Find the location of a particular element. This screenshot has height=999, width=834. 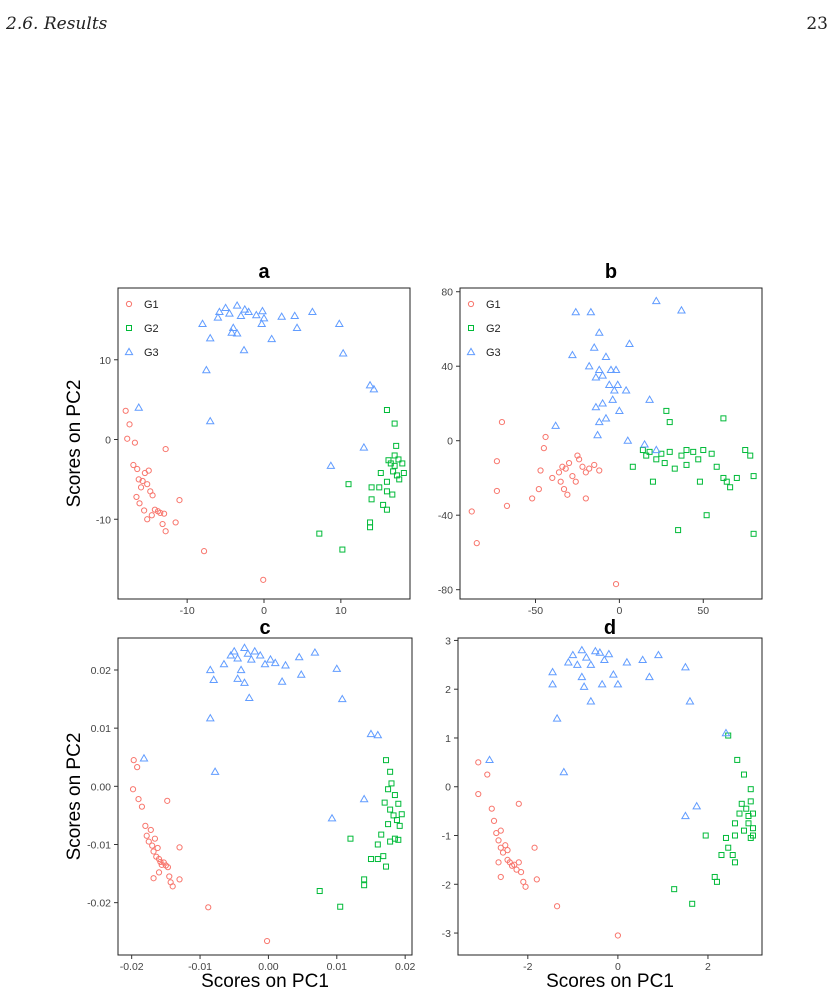

legend-label: G3 is located at coordinates (493, 353).